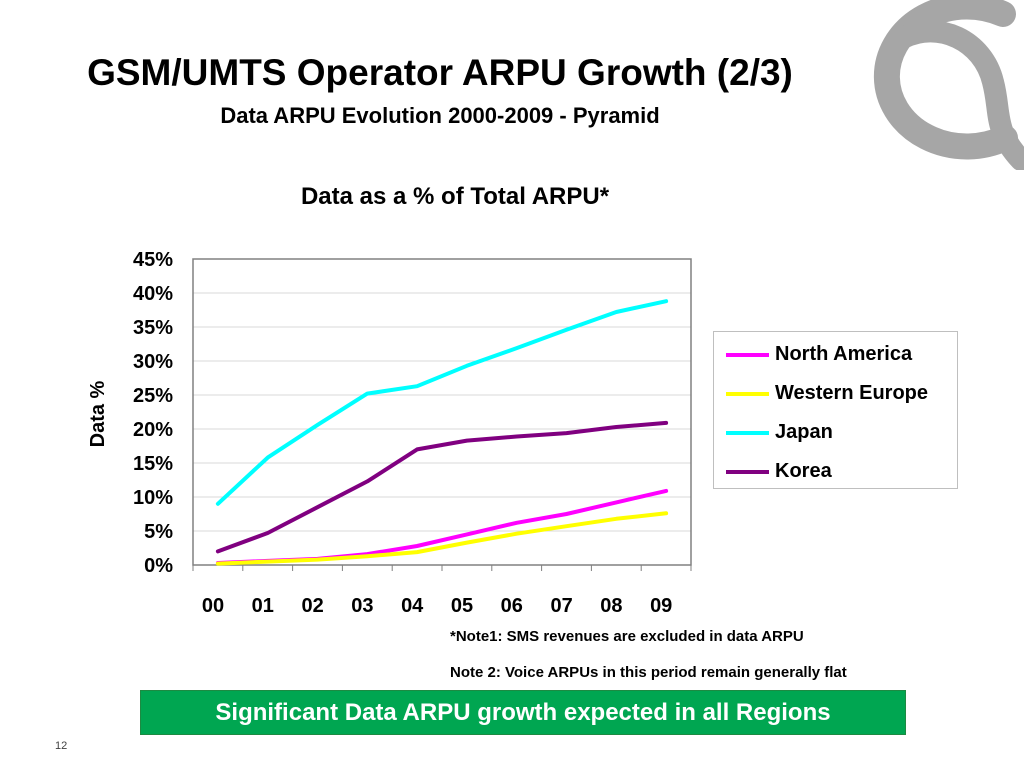  I want to click on y-tick-label: 45%, so click(153, 260).